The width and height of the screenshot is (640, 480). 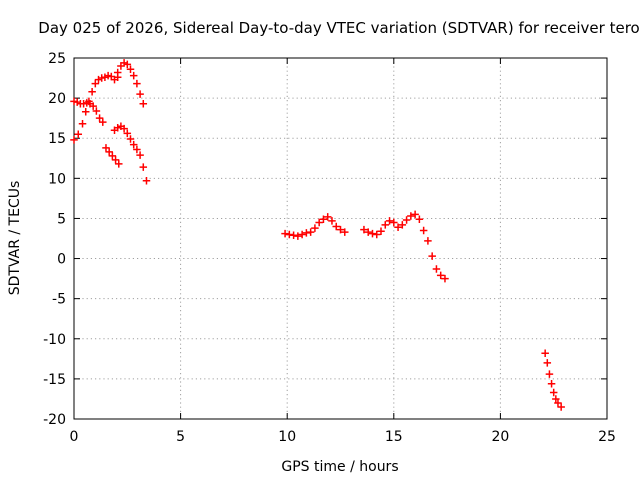 What do you see at coordinates (607, 437) in the screenshot?
I see `x-tick-label: 25` at bounding box center [607, 437].